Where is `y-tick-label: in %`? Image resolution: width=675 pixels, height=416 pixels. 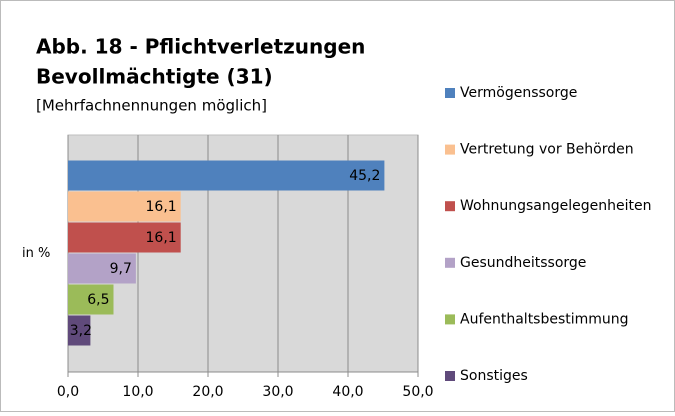 y-tick-label: in % is located at coordinates (36, 253).